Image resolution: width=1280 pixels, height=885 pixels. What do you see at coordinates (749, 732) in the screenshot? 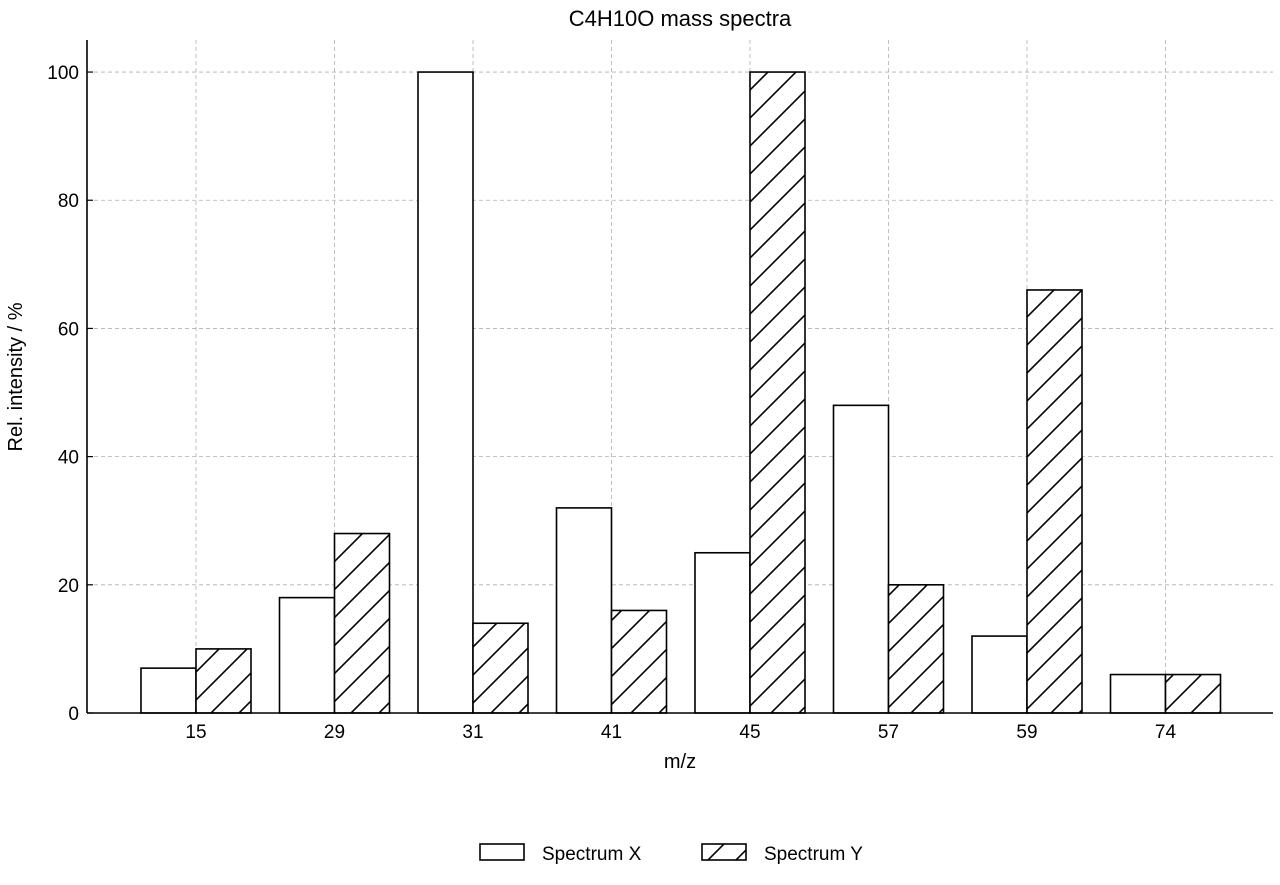
I see `x-tick-label: 45` at bounding box center [749, 732].